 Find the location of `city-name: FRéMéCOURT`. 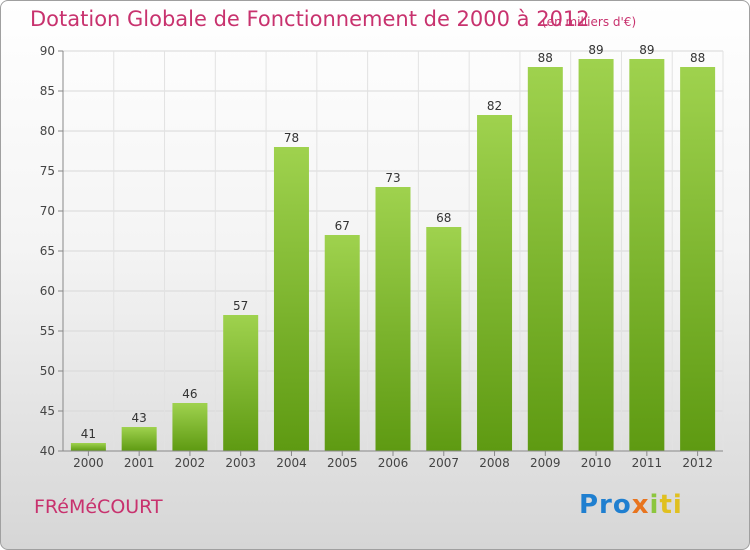

city-name: FRéMéCOURT is located at coordinates (98, 507).